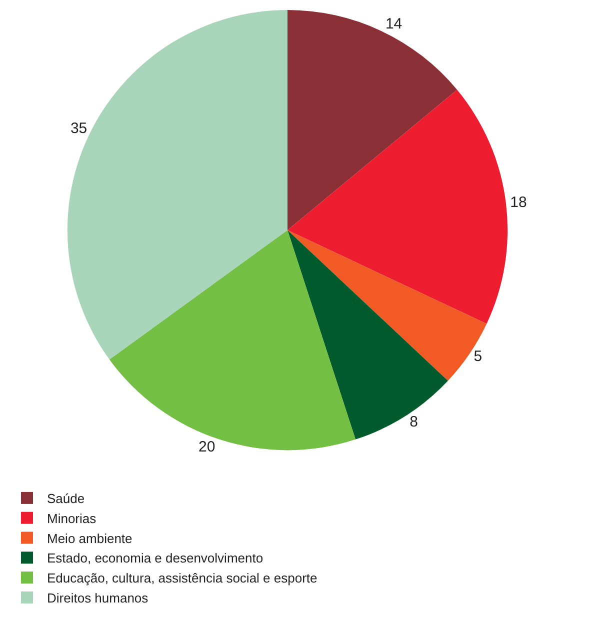 Image resolution: width=595 pixels, height=618 pixels. Describe the element at coordinates (393, 23) in the screenshot. I see `data-label: 14` at that location.